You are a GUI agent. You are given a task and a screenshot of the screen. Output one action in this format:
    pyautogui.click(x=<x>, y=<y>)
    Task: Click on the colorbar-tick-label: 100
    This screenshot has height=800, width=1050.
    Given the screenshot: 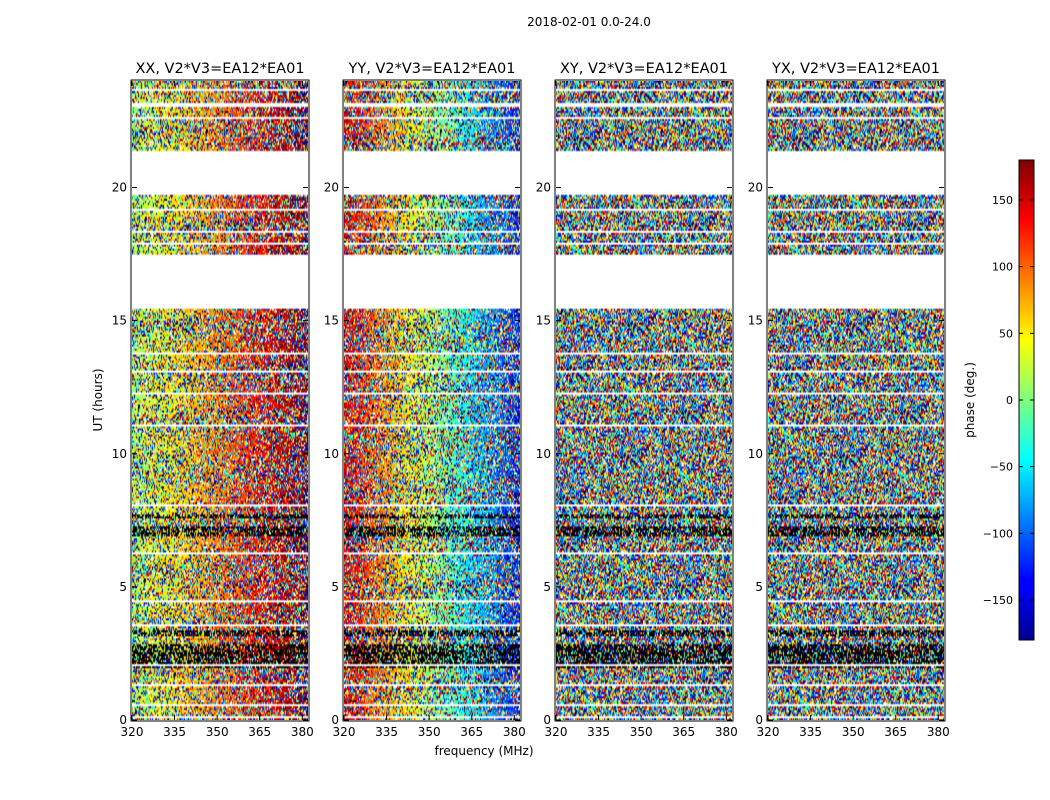 What is the action you would take?
    pyautogui.click(x=1002, y=267)
    